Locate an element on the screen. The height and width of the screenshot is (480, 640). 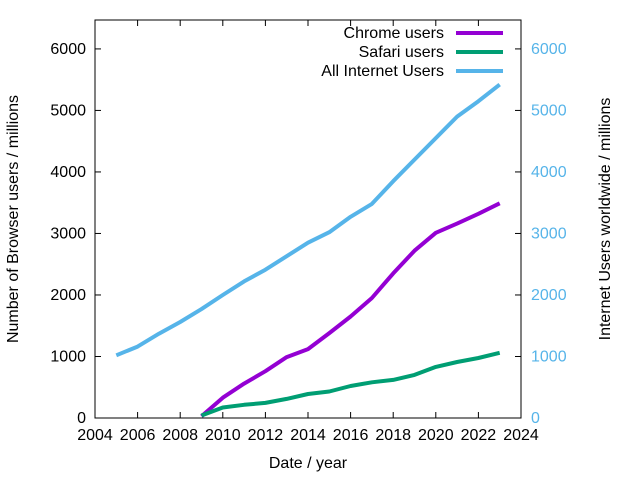
x-tick-label: 2012 is located at coordinates (266, 435).